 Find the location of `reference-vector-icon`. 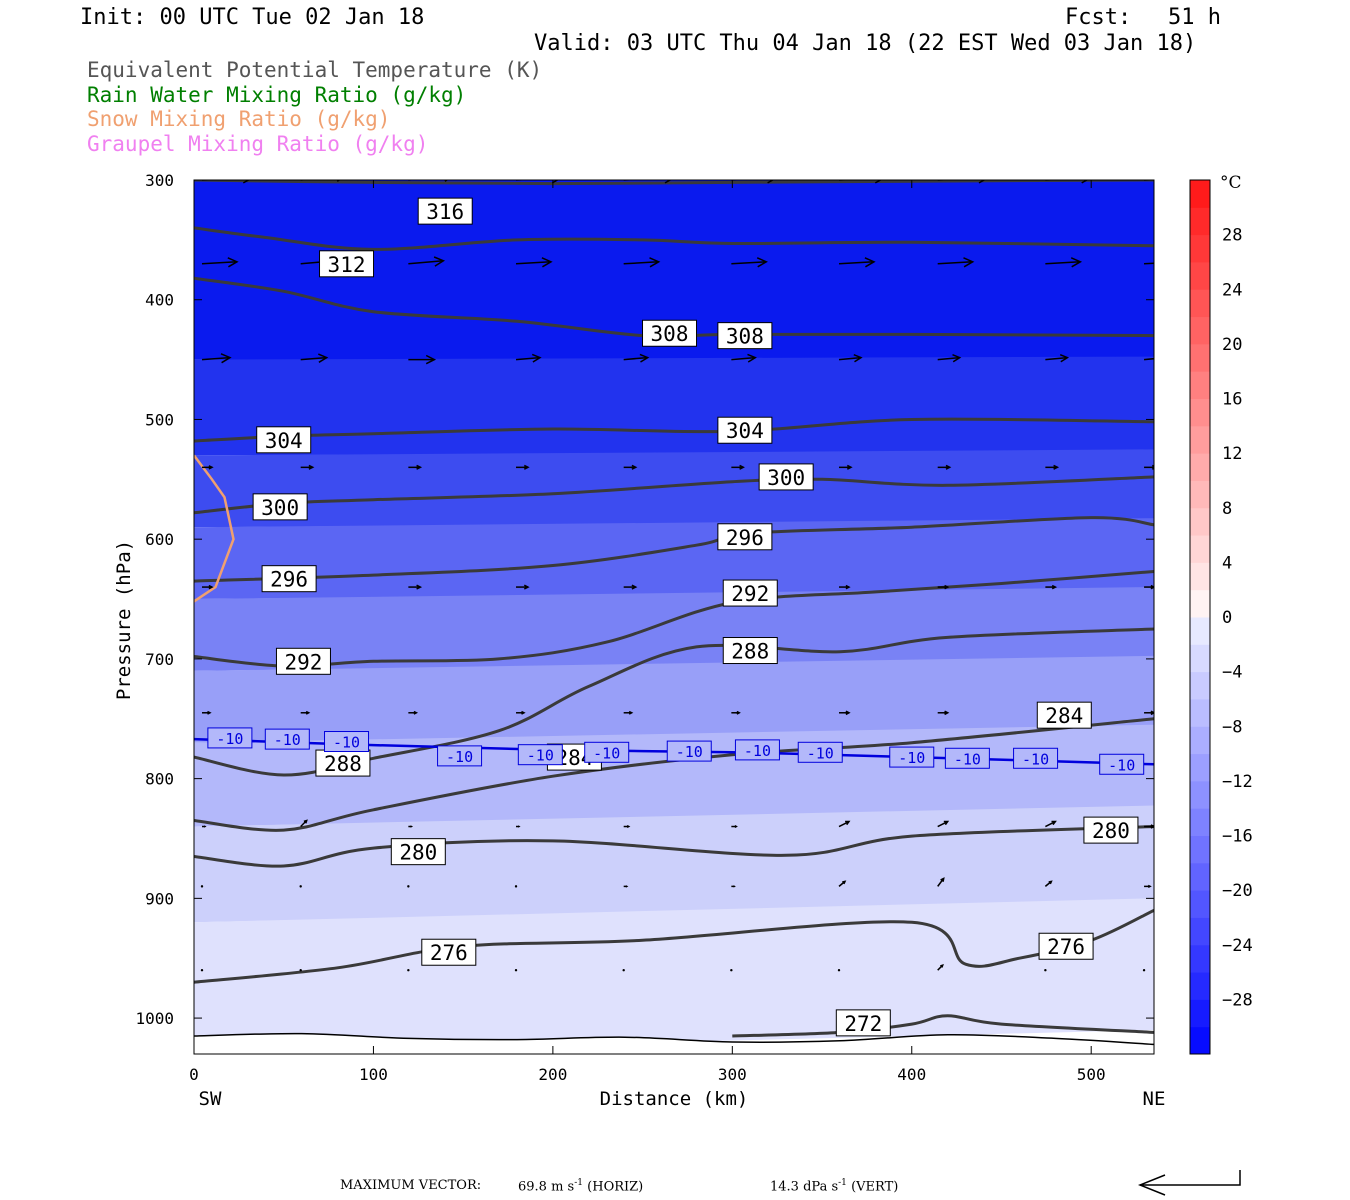

reference-vector-icon is located at coordinates (1189, 1183).